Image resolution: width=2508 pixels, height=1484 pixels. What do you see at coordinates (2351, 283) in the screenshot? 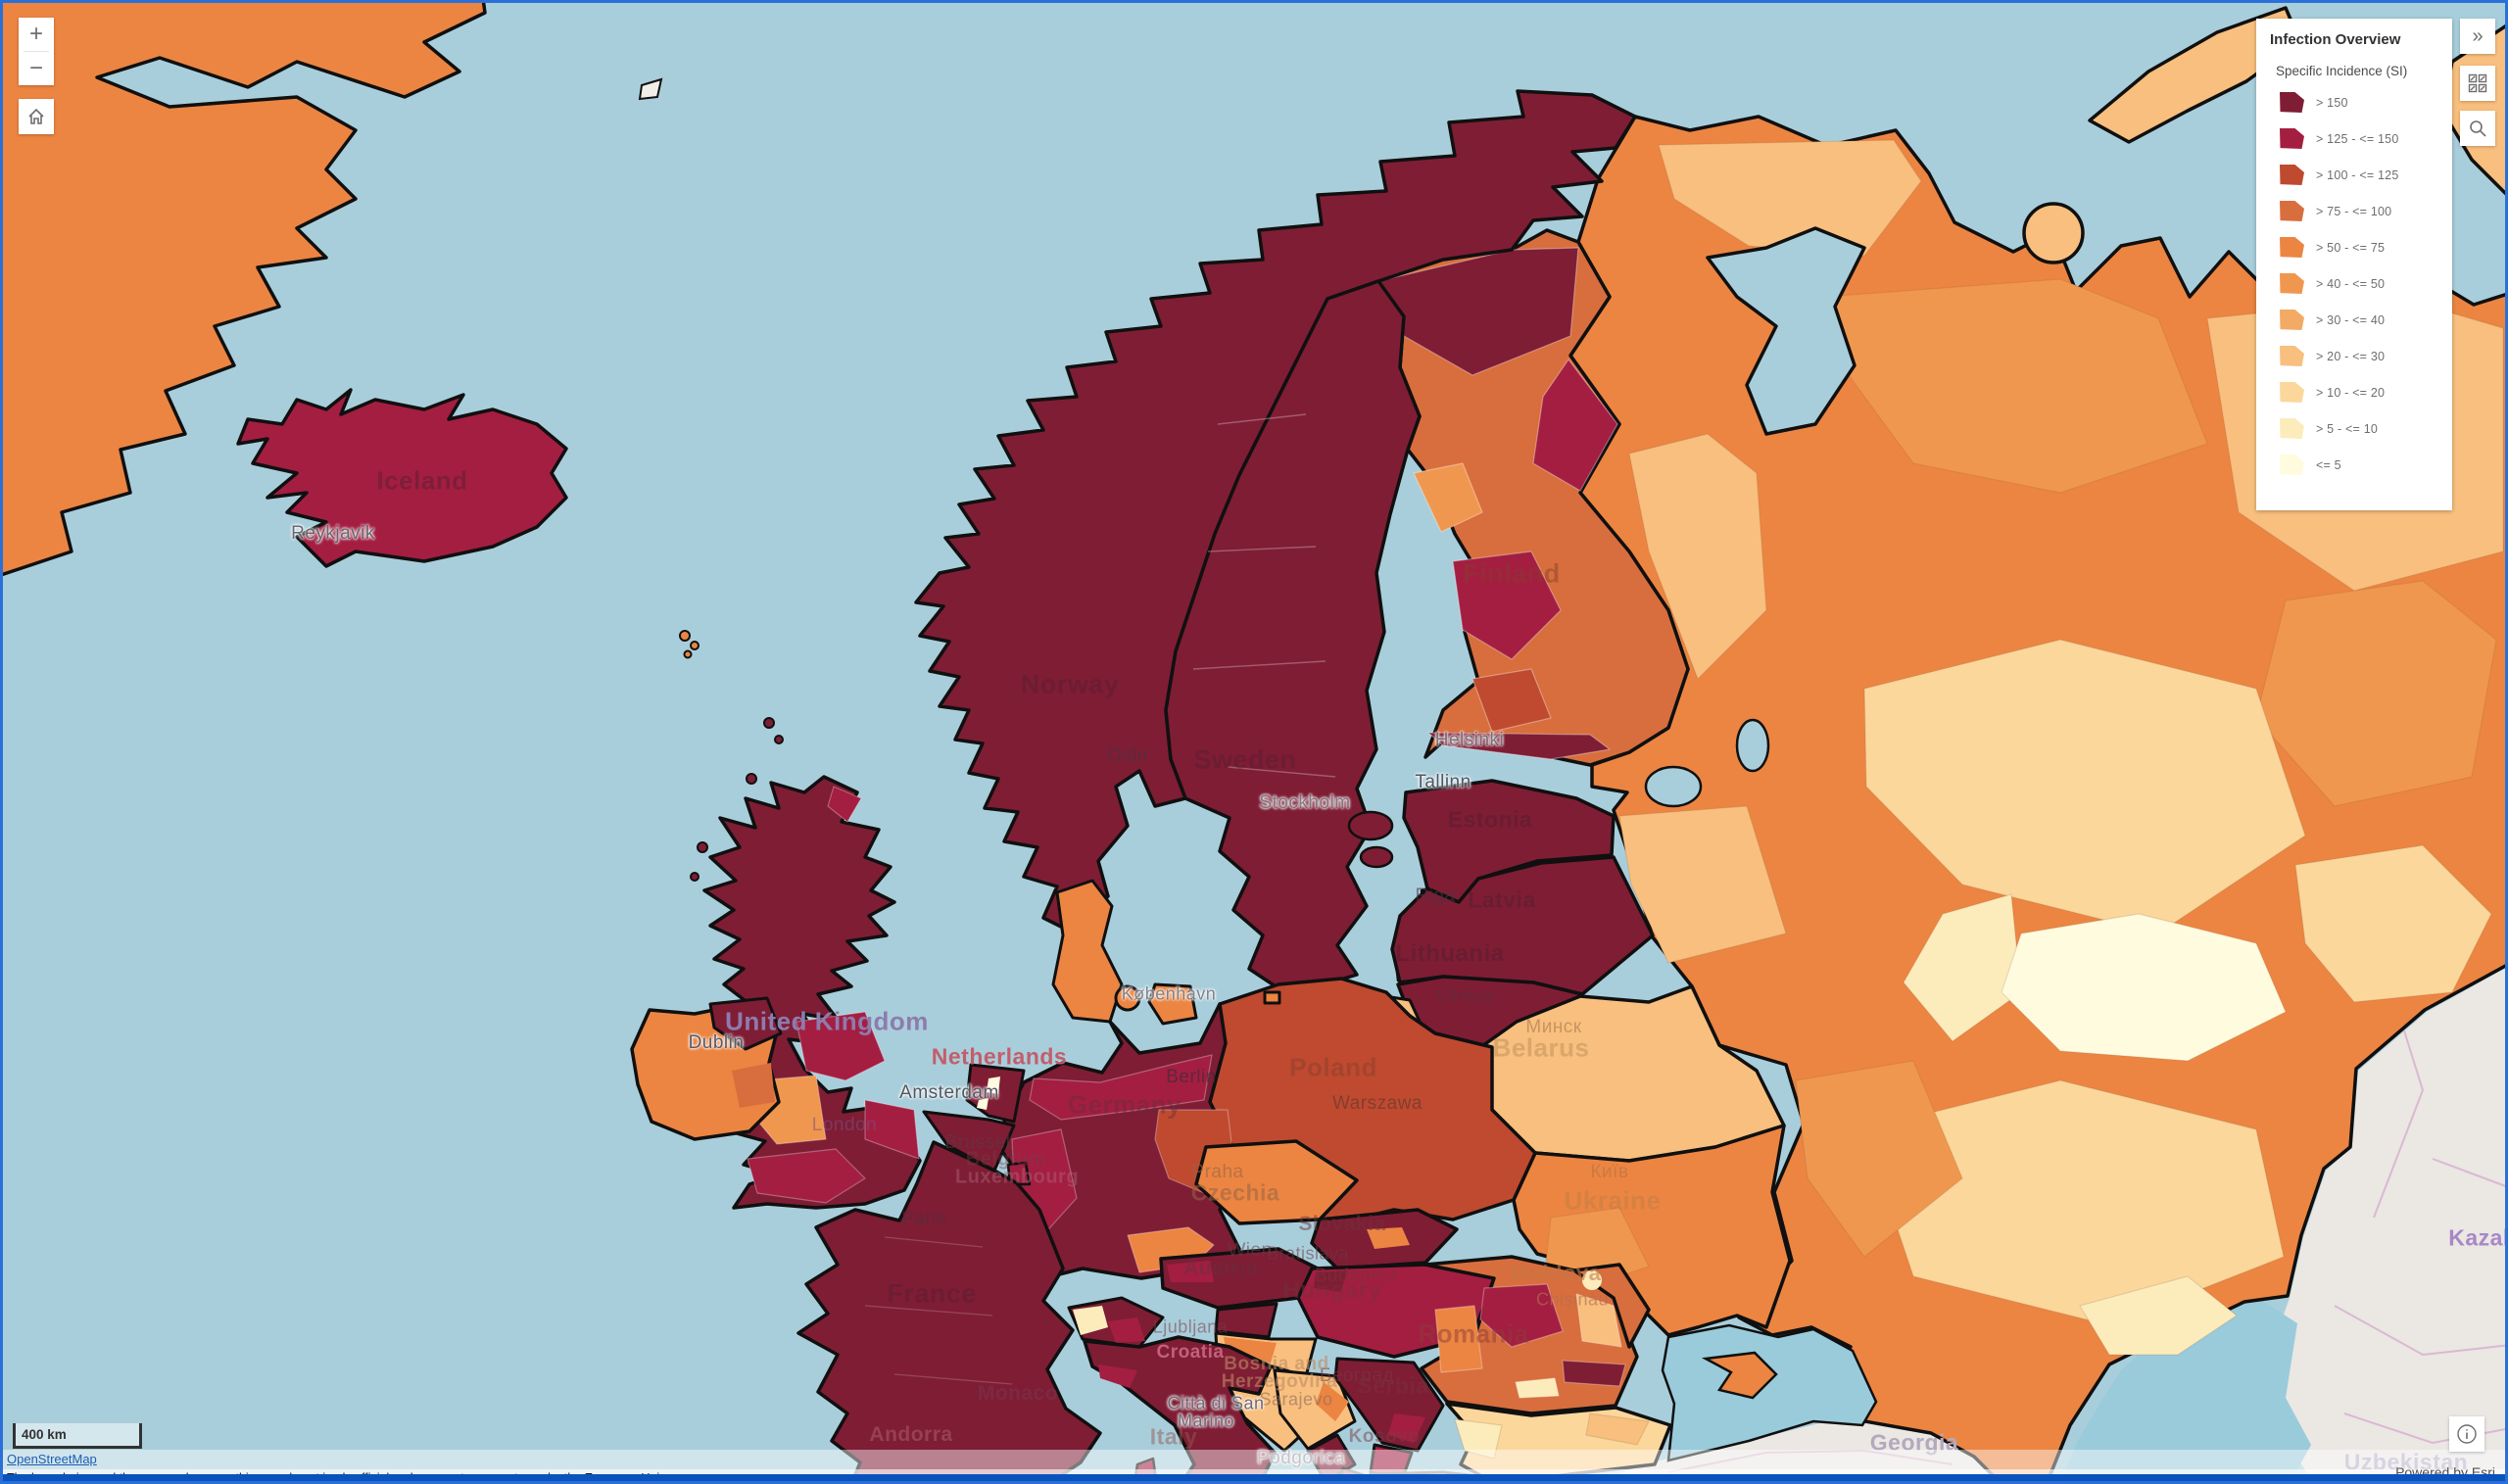
I see `legend-class-label: > 40 - <= 50` at bounding box center [2351, 283].